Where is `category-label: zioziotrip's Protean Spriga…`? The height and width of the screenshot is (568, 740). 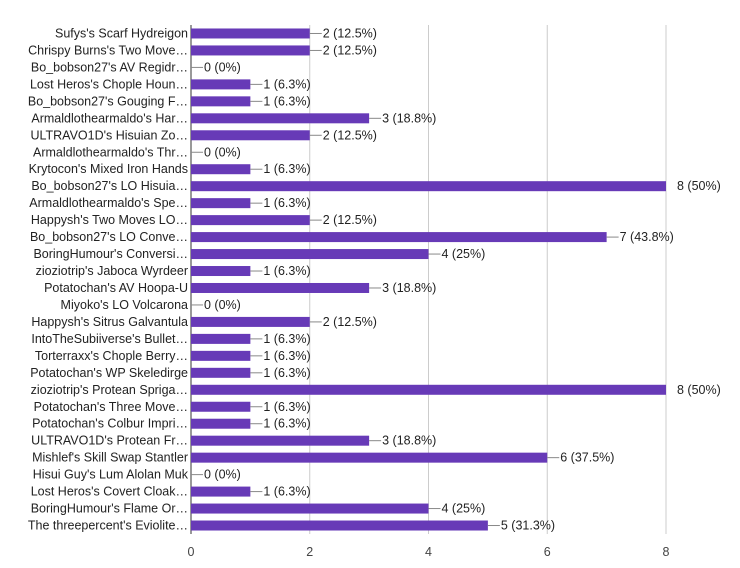 category-label: zioziotrip's Protean Spriga… is located at coordinates (109, 390).